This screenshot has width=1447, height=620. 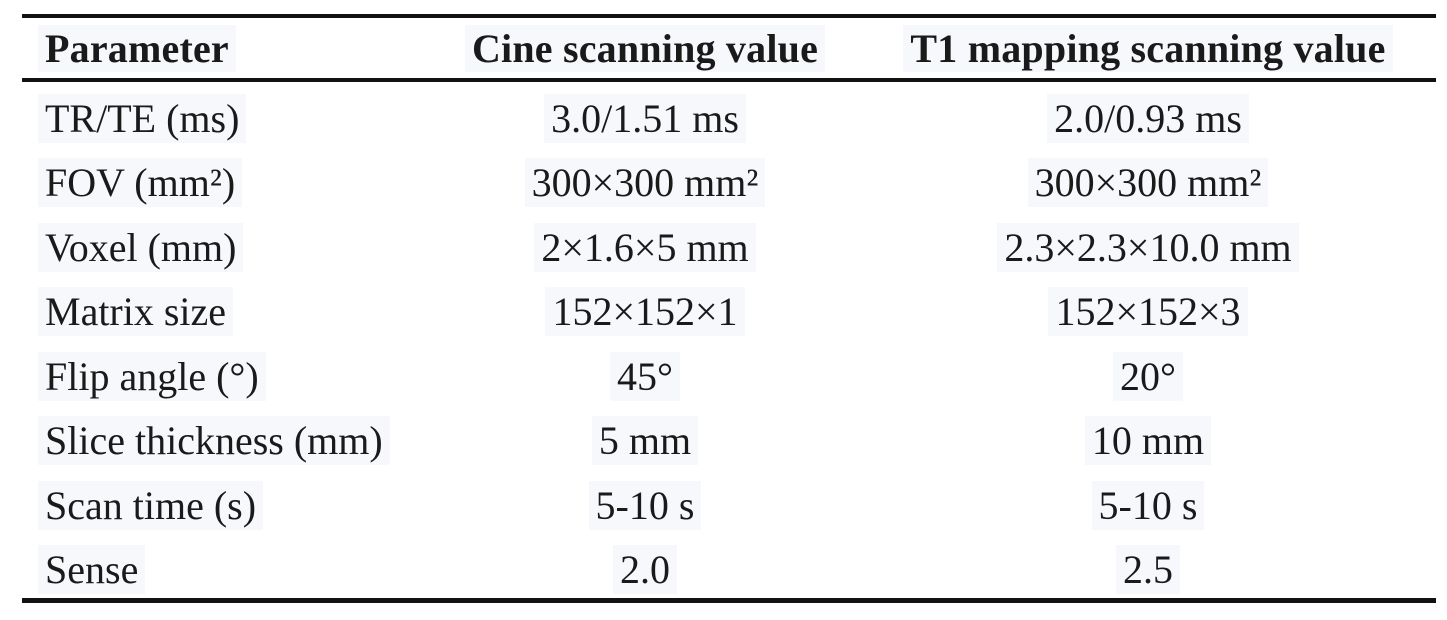 What do you see at coordinates (214, 441) in the screenshot?
I see `parameter-label: Slice thickness (mm)` at bounding box center [214, 441].